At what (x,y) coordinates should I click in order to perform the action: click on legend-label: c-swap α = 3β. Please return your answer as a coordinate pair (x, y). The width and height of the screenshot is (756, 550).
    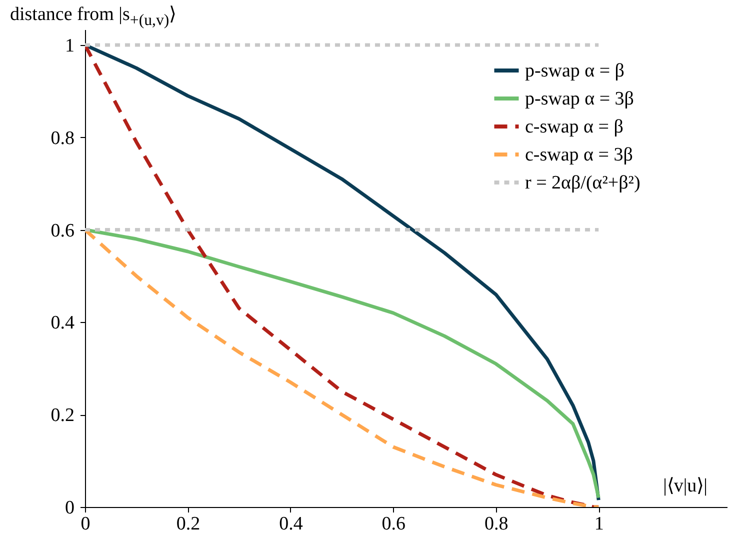
    Looking at the image, I should click on (579, 155).